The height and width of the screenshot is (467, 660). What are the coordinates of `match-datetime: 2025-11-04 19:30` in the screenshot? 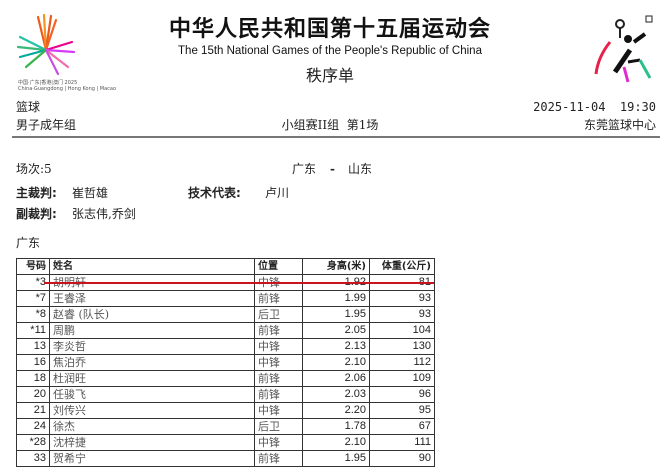 It's located at (594, 107).